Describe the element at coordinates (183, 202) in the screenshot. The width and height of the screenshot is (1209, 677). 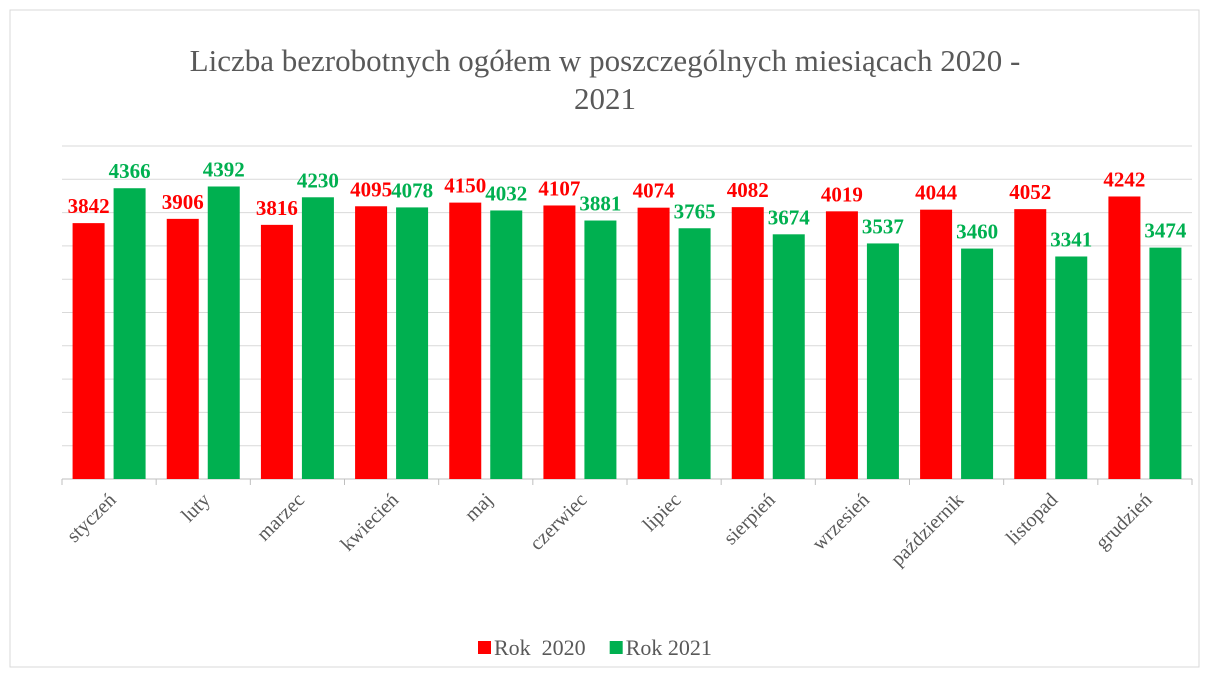
I see `value-label: 3906` at that location.